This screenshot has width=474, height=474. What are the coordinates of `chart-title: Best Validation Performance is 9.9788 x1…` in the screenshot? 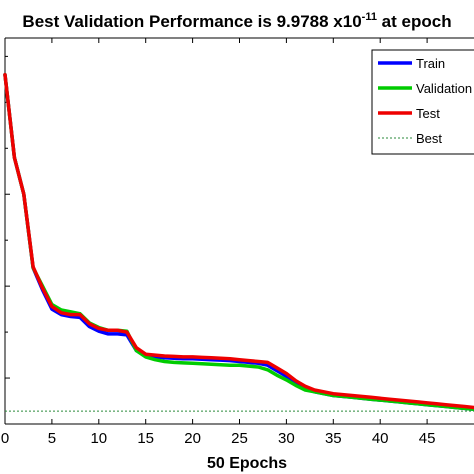 It's located at (236, 21).